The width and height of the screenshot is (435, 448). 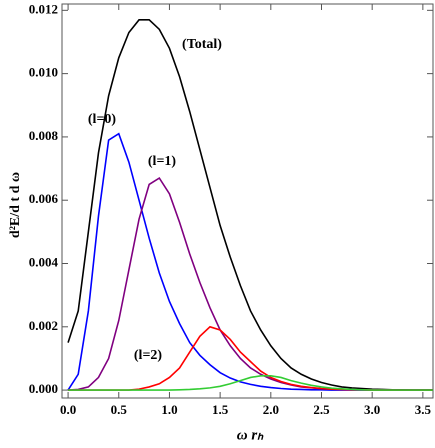 I want to click on y-axis-label: d²E/d t d ω, so click(x=15, y=205).